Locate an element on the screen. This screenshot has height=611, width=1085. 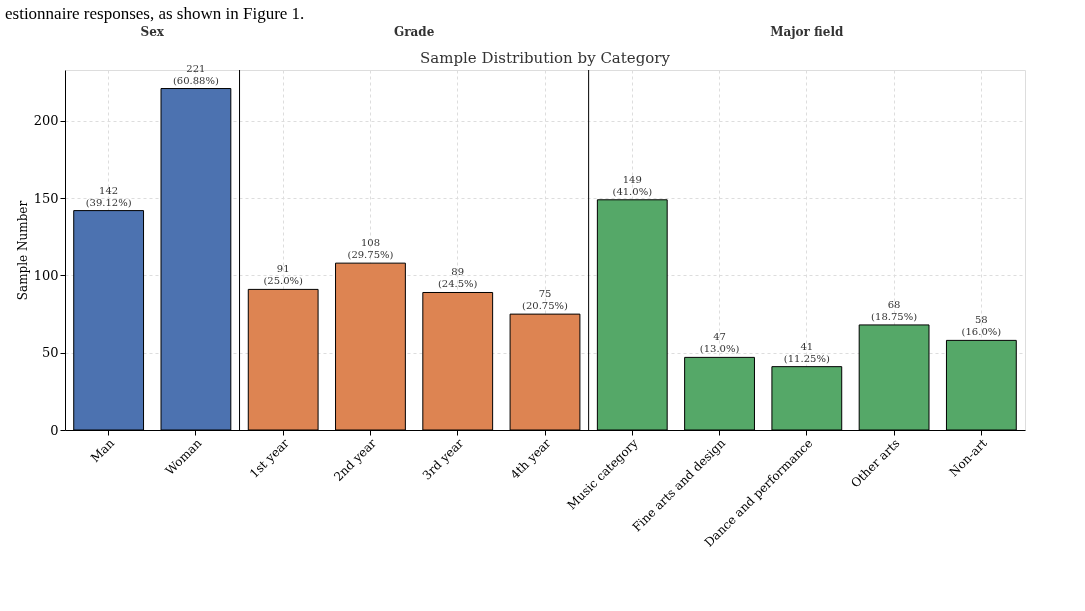
data-label: 221 (60.88%) is located at coordinates (195, 74).